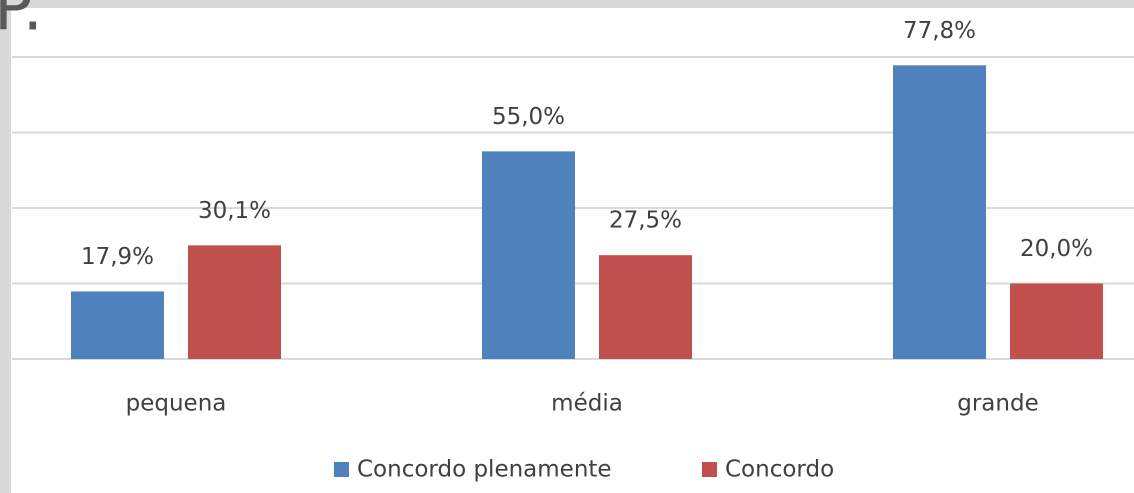 The width and height of the screenshot is (1134, 493). Describe the element at coordinates (645, 221) in the screenshot. I see `data-label: 27,5%` at that location.